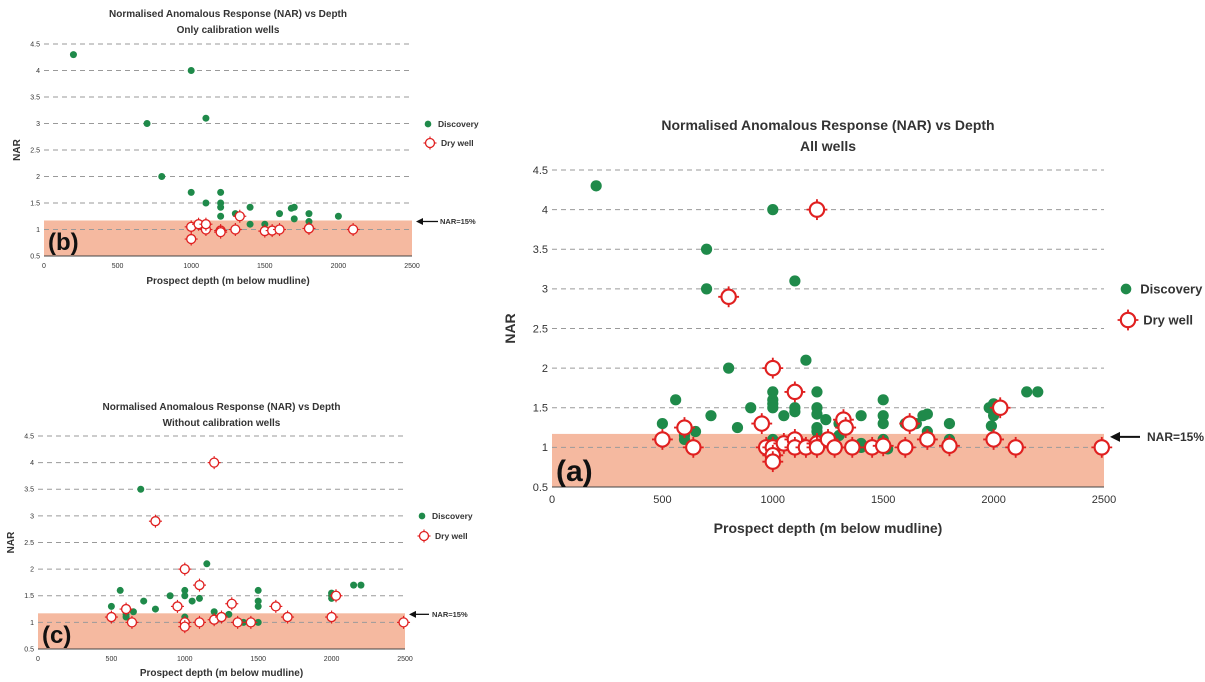  Describe the element at coordinates (35, 150) in the screenshot. I see `y-tick-label: 2.5` at that location.